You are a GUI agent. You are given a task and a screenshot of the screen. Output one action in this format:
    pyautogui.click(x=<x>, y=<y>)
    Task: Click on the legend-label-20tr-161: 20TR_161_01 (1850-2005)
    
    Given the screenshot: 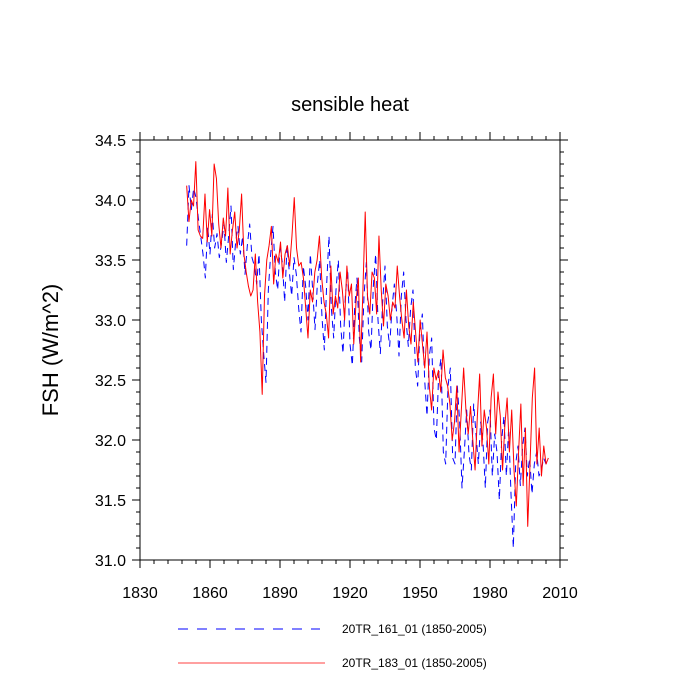 What is the action you would take?
    pyautogui.click(x=414, y=629)
    